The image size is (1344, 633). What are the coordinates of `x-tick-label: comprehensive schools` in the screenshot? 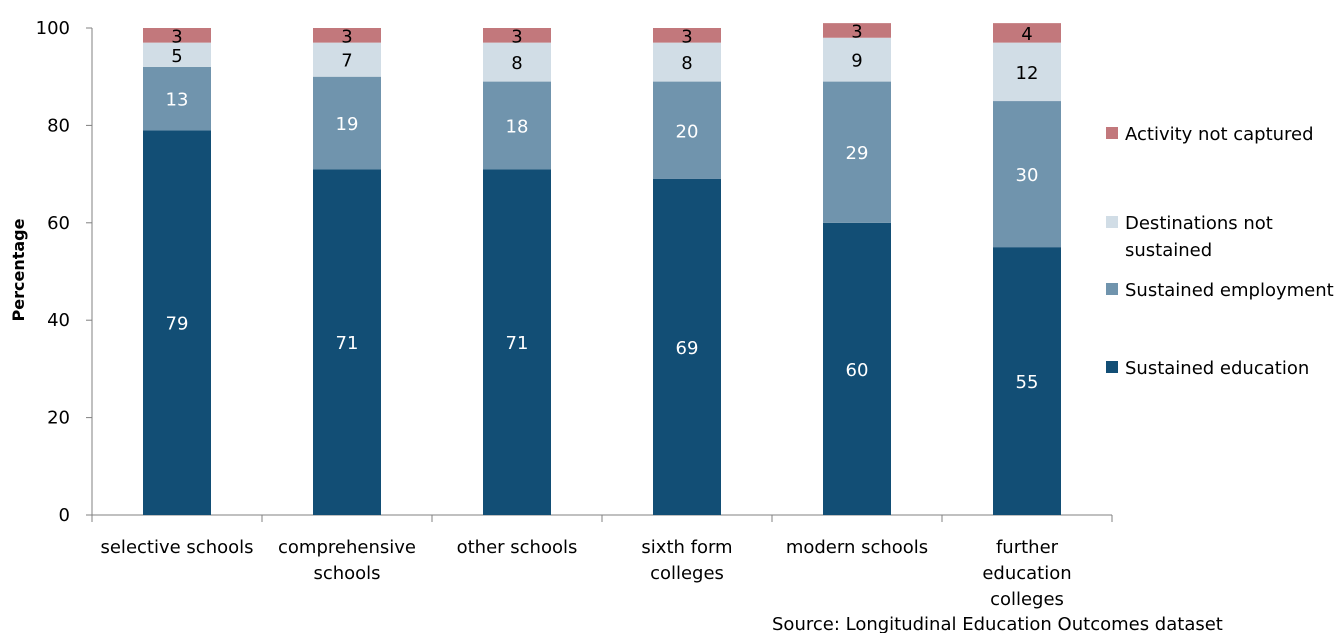 It's located at (347, 560).